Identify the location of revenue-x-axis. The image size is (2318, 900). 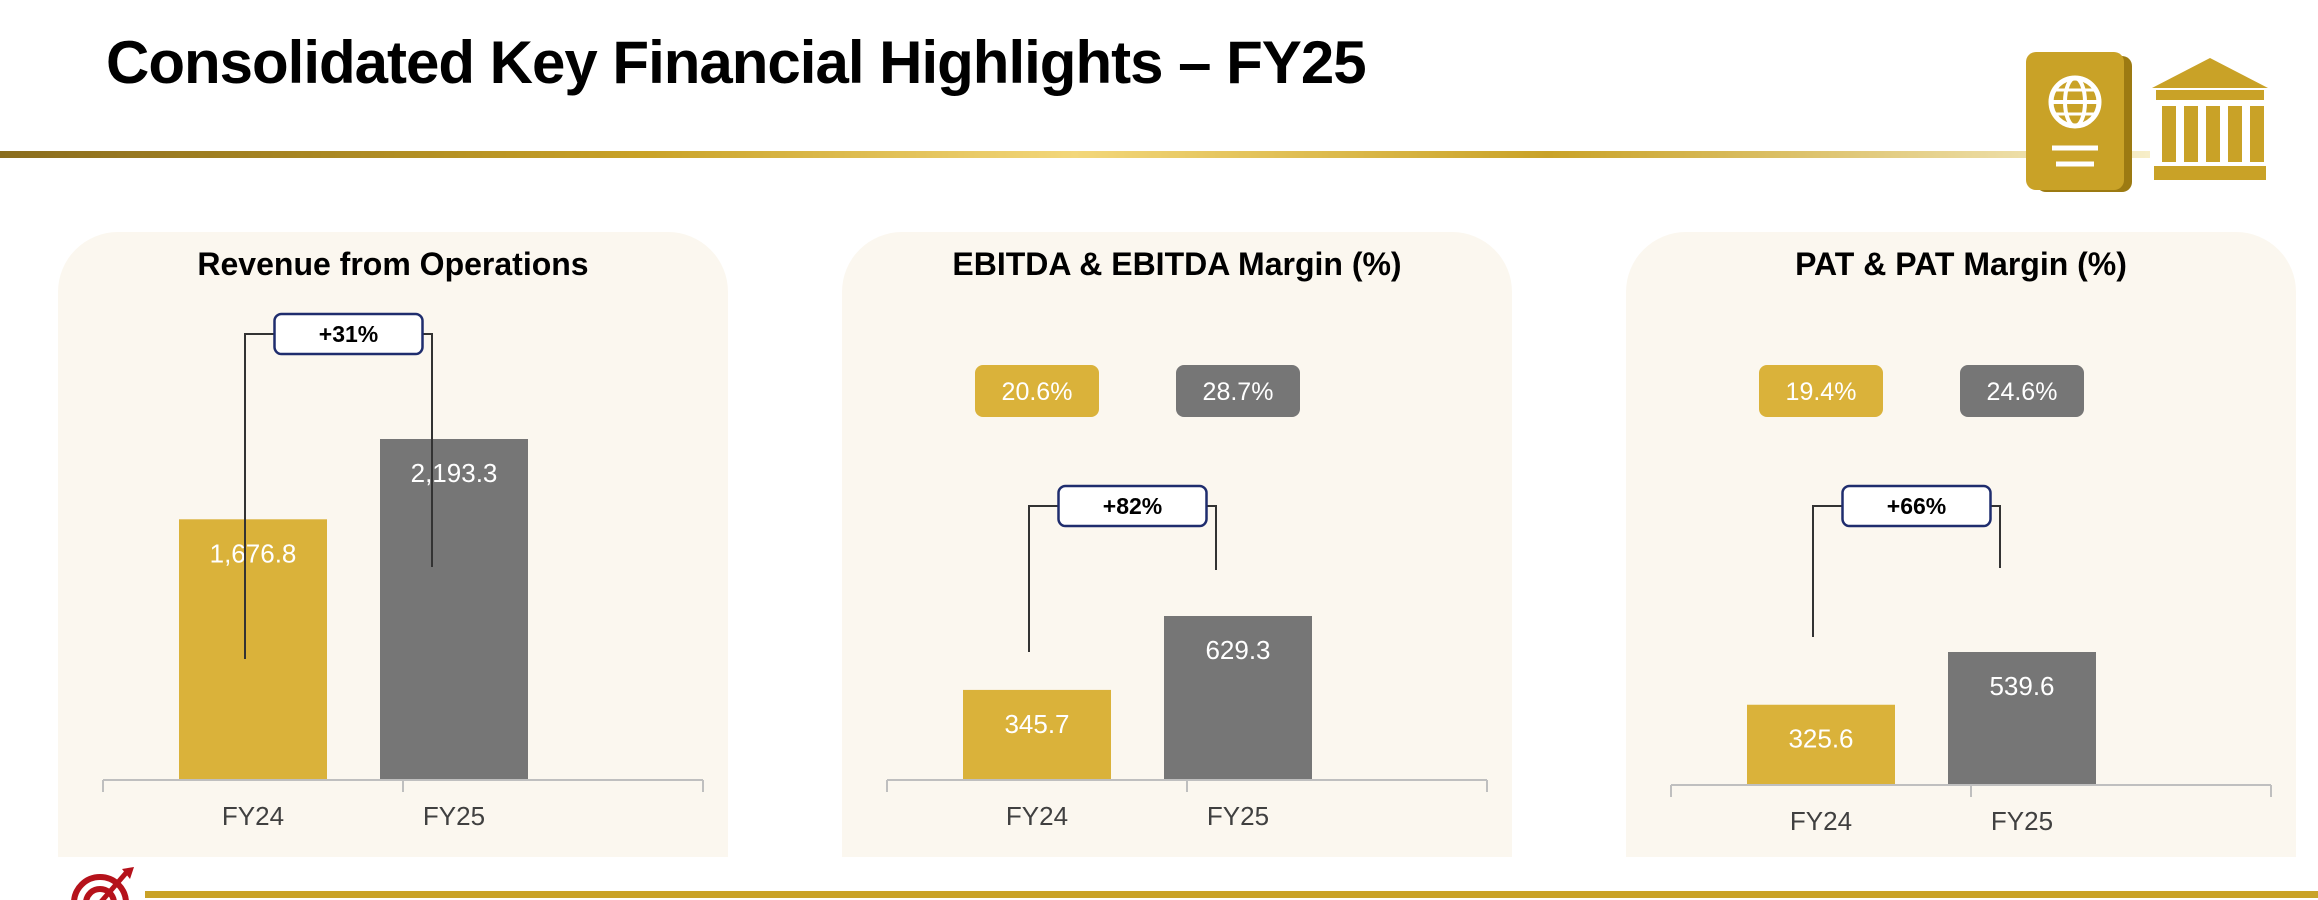
(403, 785).